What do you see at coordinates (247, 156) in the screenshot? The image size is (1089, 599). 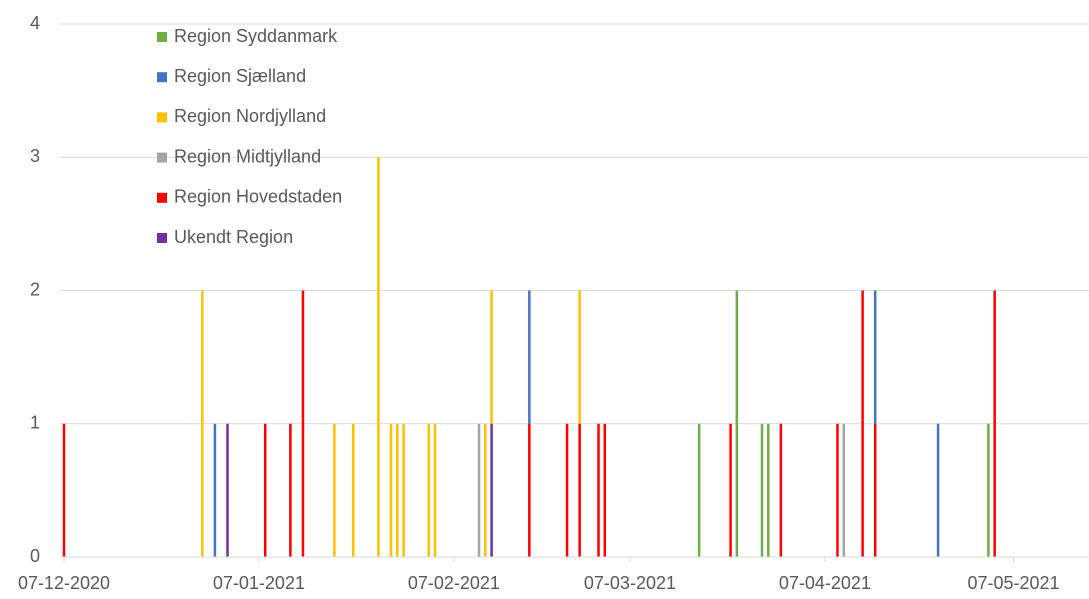 I see `legend-label: Region Midtjylland` at bounding box center [247, 156].